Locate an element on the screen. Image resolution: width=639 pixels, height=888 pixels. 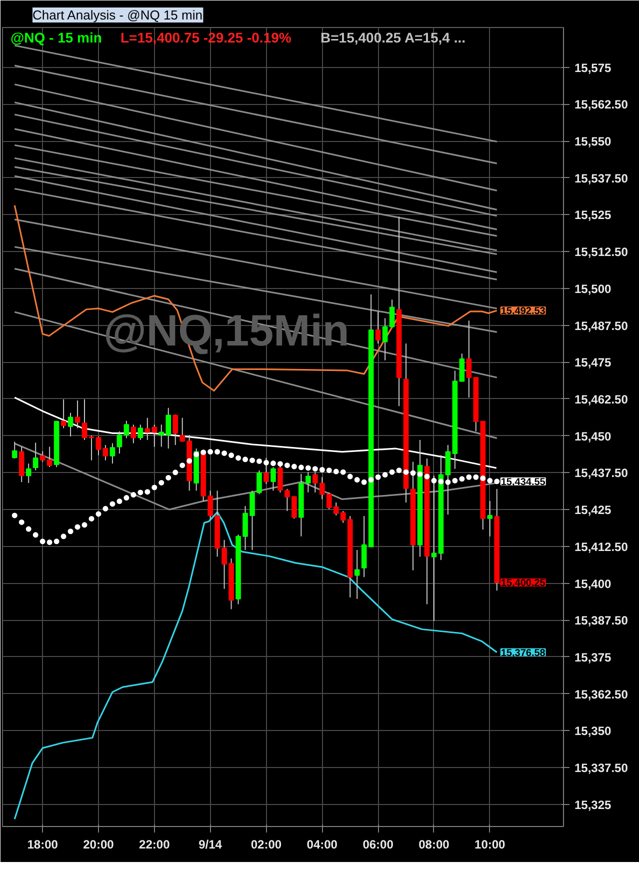
x-tick-label: 02:00 is located at coordinates (266, 845).